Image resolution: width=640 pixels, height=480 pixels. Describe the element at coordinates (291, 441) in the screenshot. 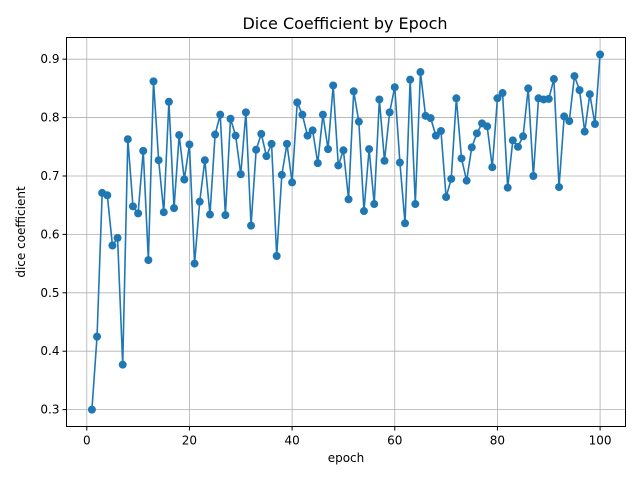

I see `x-tick-label: 40` at that location.